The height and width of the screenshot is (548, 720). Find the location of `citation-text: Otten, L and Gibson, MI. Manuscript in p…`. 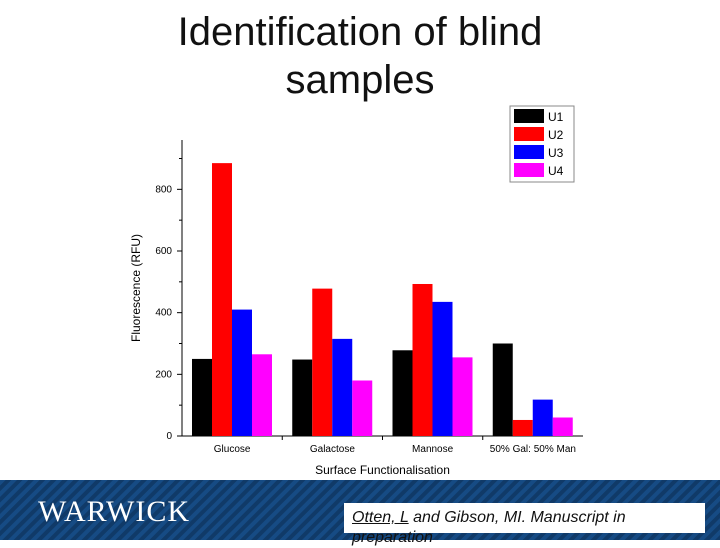

citation-text: Otten, L and Gibson, MI. Manuscript in p… is located at coordinates (527, 528).